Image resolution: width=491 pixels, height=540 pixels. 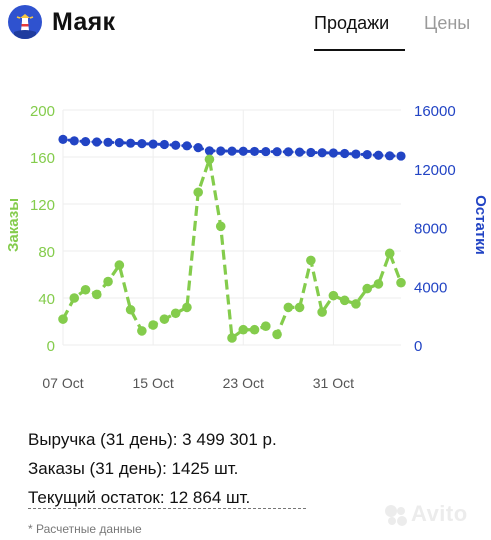 What do you see at coordinates (62, 383) in the screenshot?
I see `x-tick-label: 07 Oct` at bounding box center [62, 383].